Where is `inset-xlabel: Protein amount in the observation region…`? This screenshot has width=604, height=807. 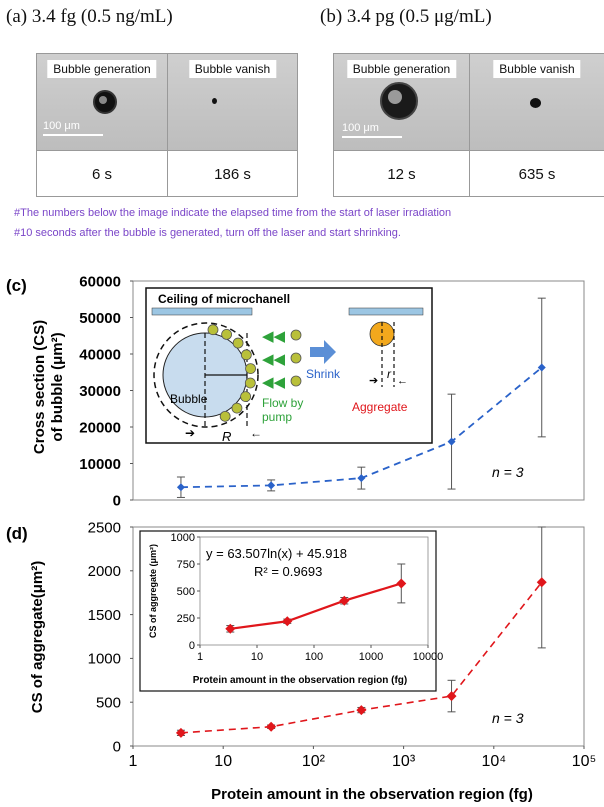 inset-xlabel: Protein amount in the observation region… is located at coordinates (300, 680).